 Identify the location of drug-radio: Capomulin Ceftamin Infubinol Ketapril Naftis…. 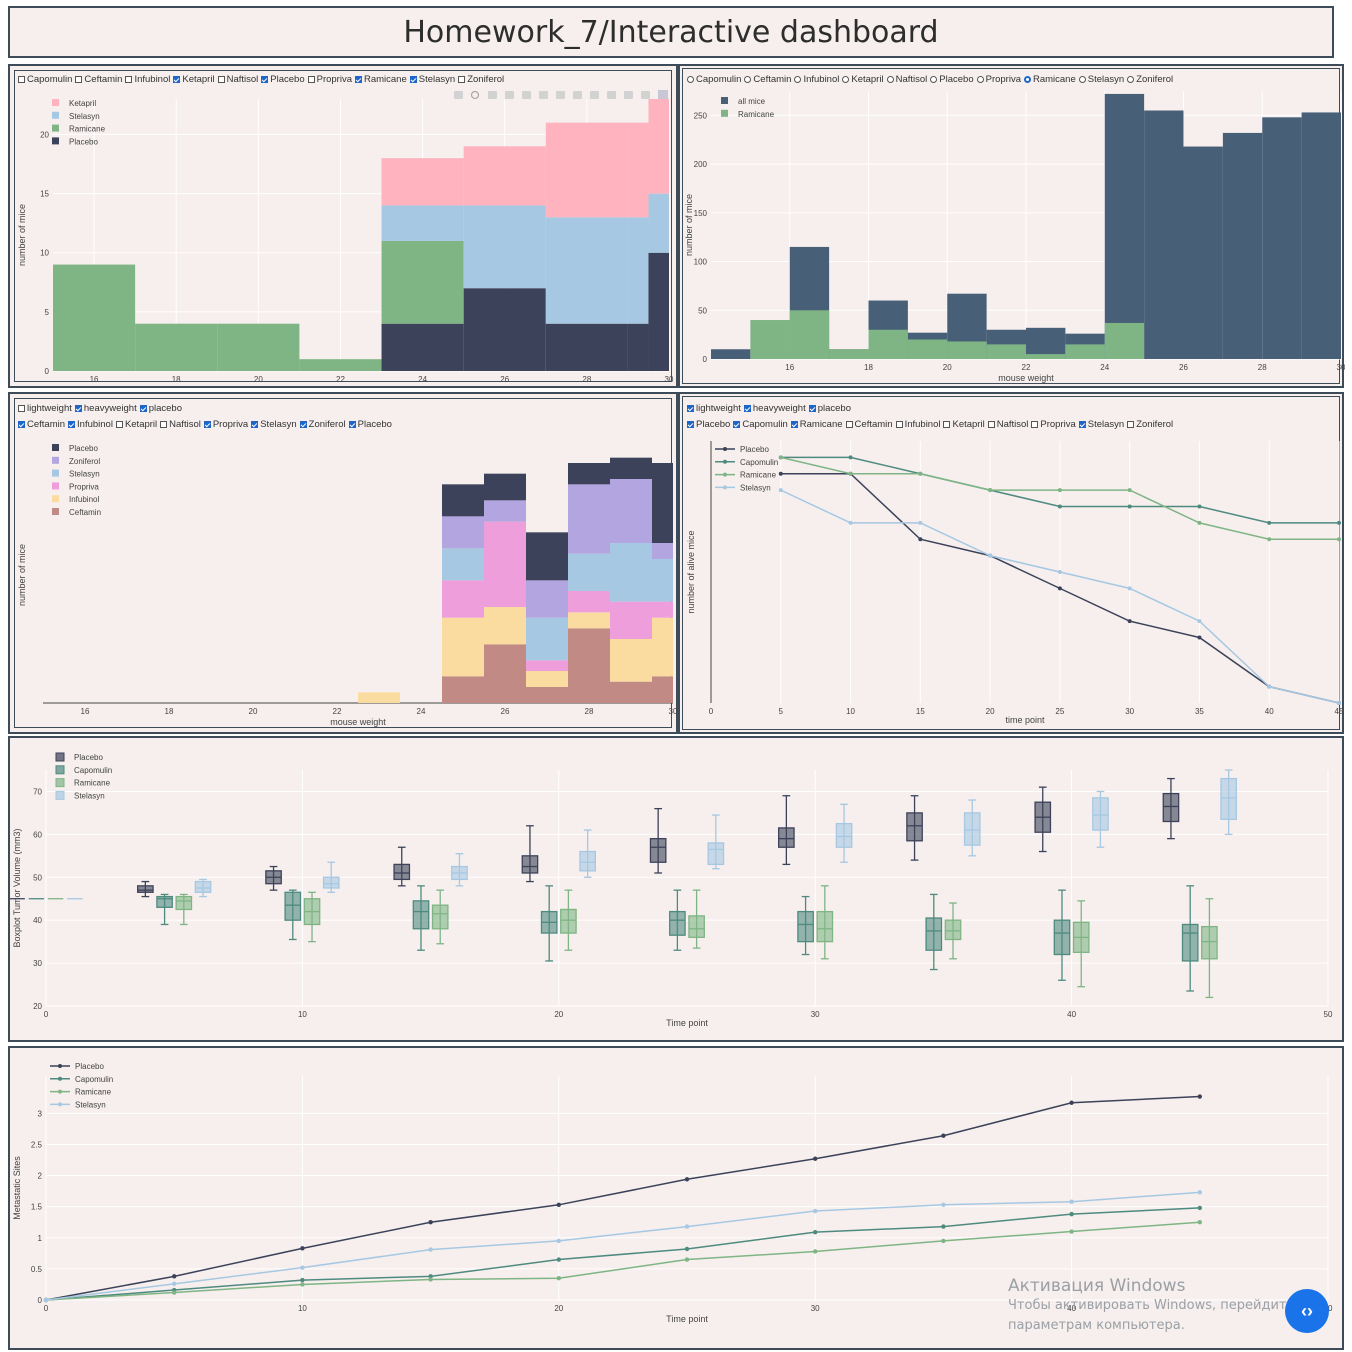
(931, 79).